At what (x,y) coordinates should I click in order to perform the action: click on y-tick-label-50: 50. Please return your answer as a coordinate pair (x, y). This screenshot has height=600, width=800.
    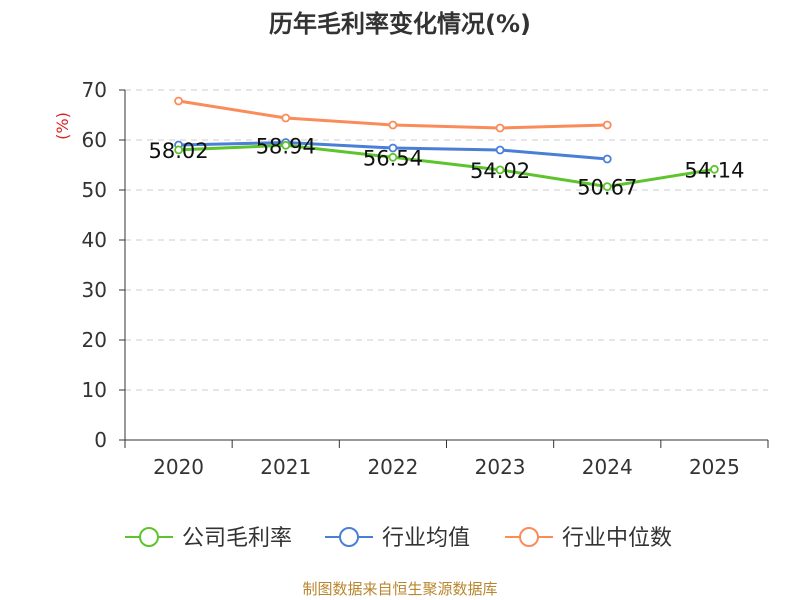
    Looking at the image, I should click on (94, 190).